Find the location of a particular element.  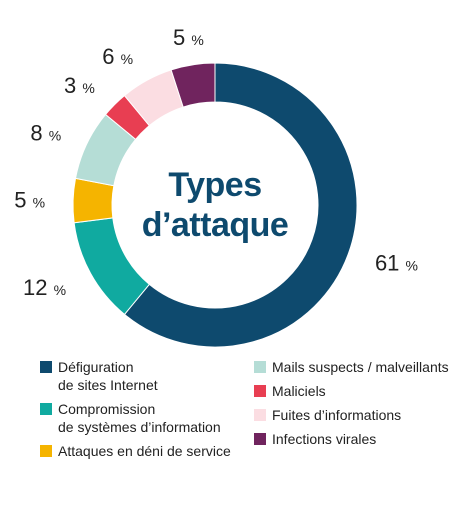

legend-item-defiguration: Défiguration de sites Internet is located at coordinates (145, 376).